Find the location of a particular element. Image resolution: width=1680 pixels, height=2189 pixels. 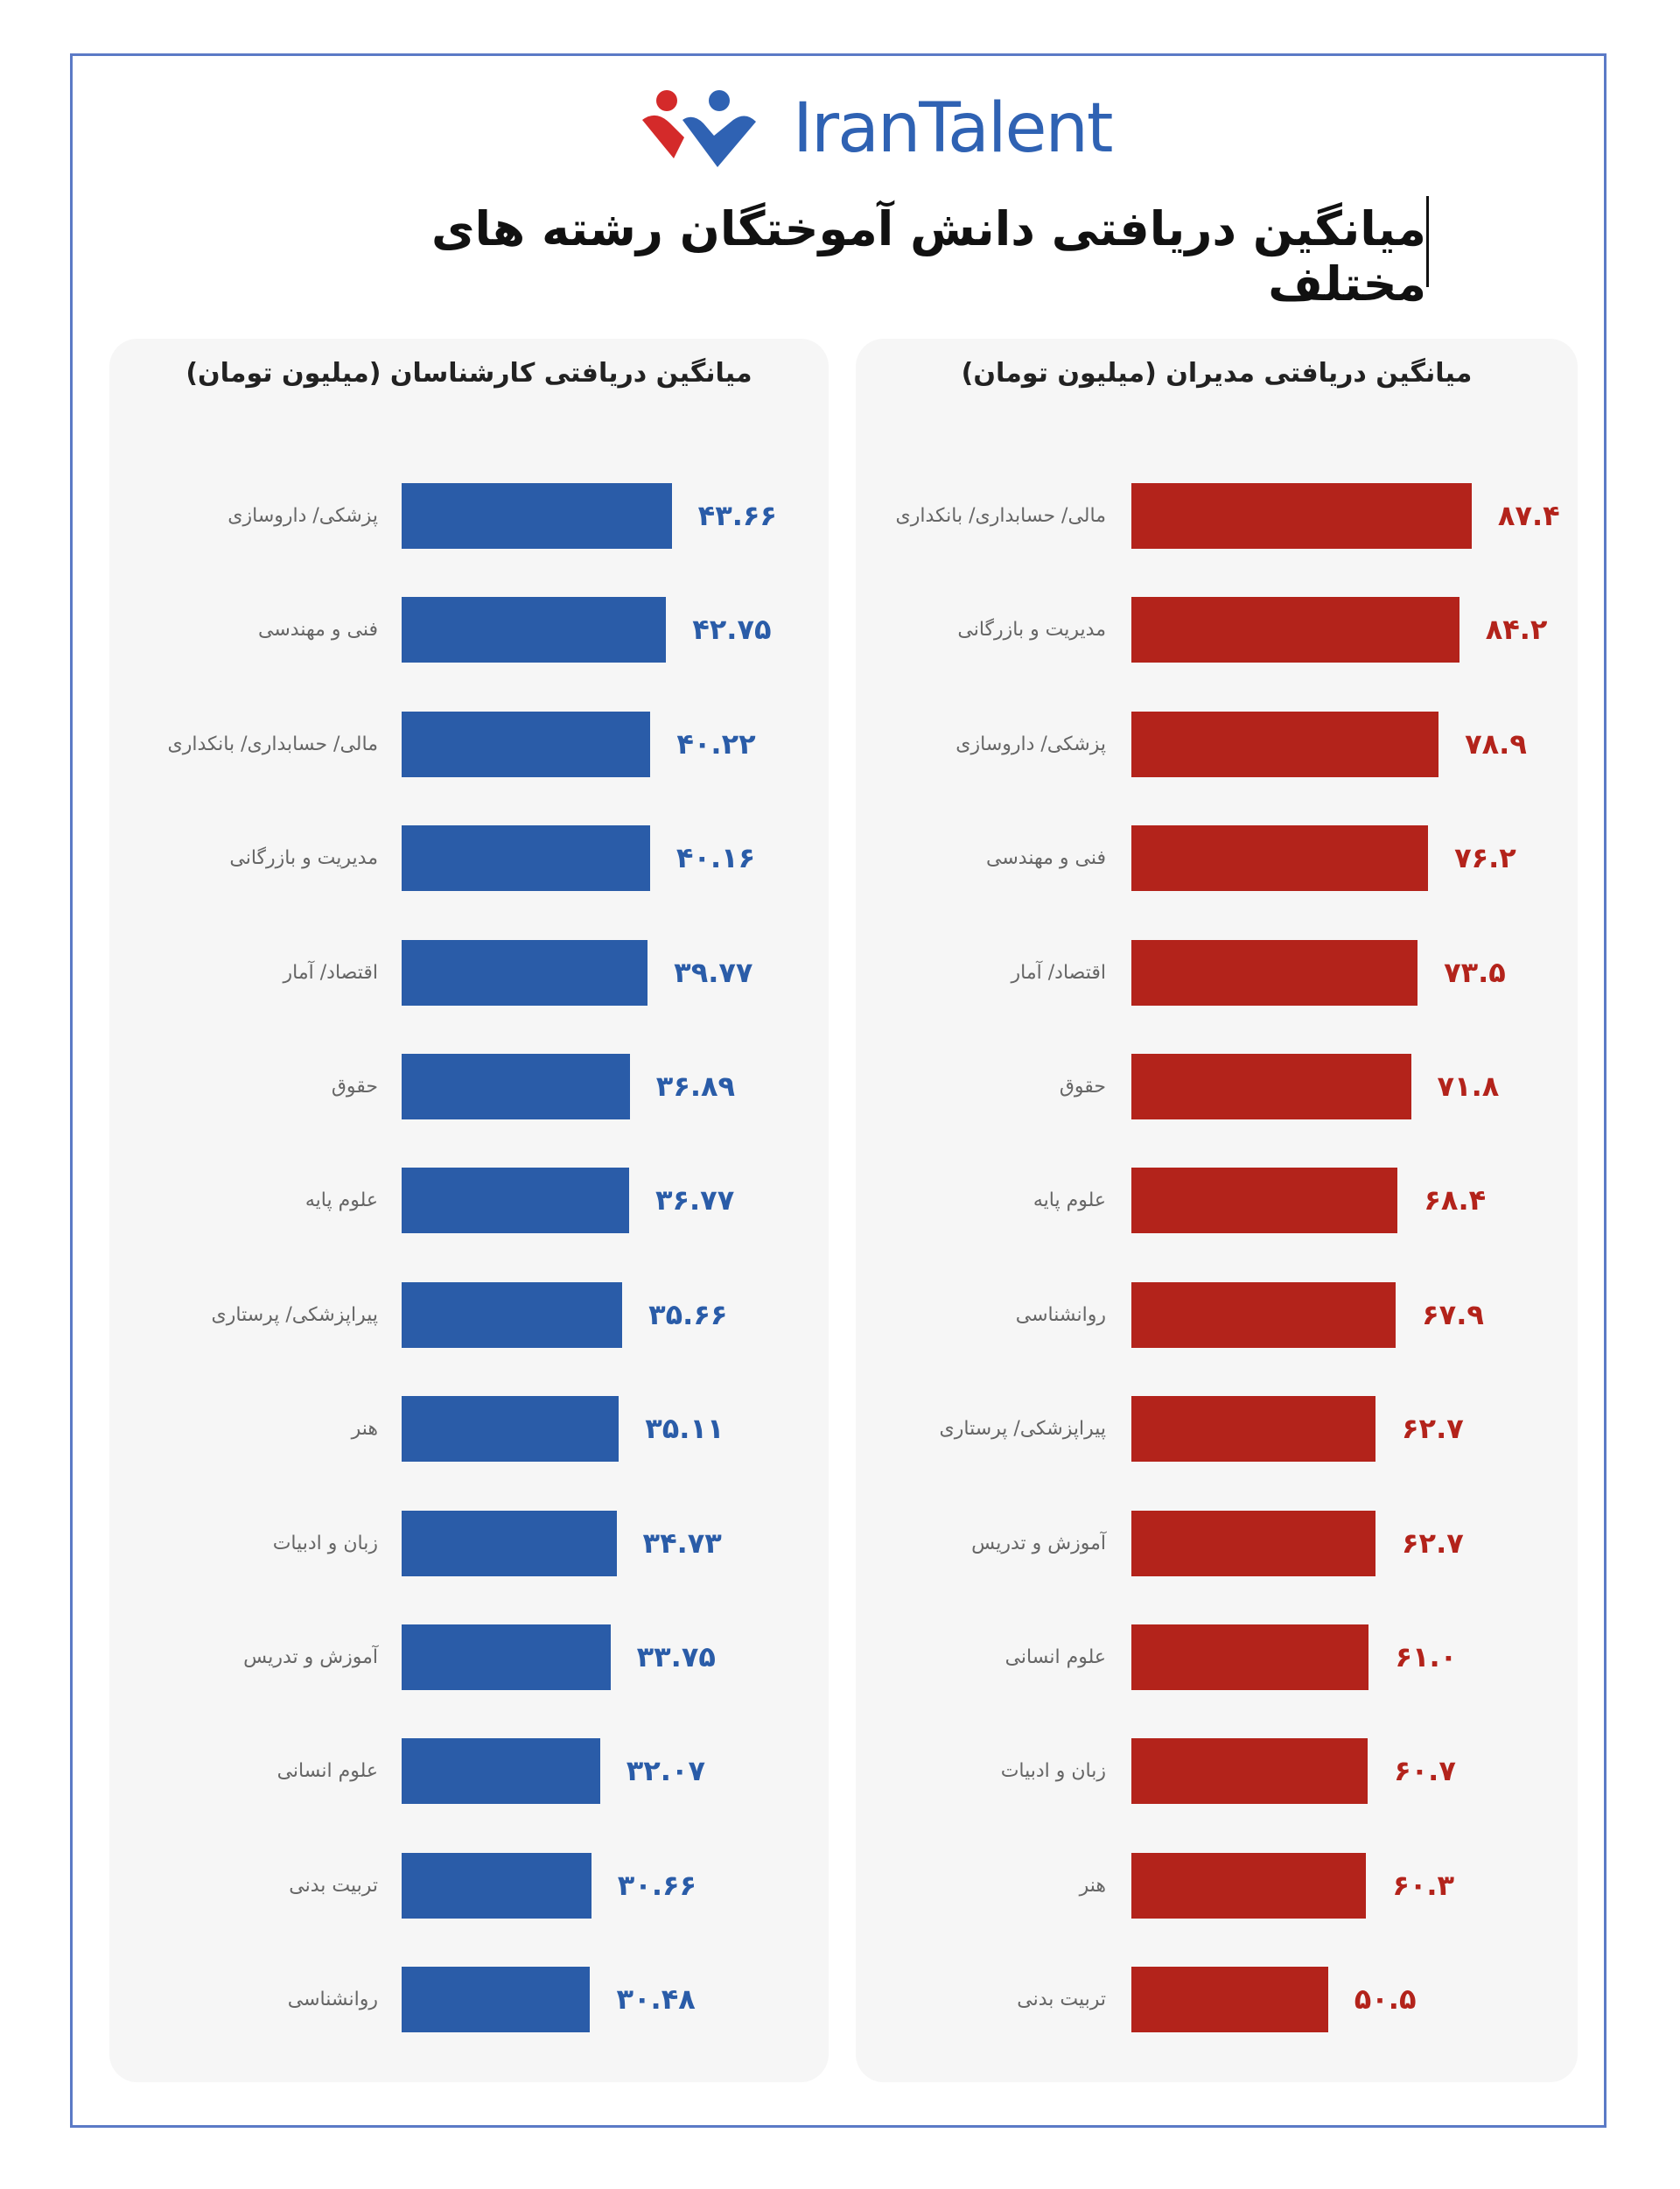

experts-category-label: آموزش و تدریس is located at coordinates (310, 1657).